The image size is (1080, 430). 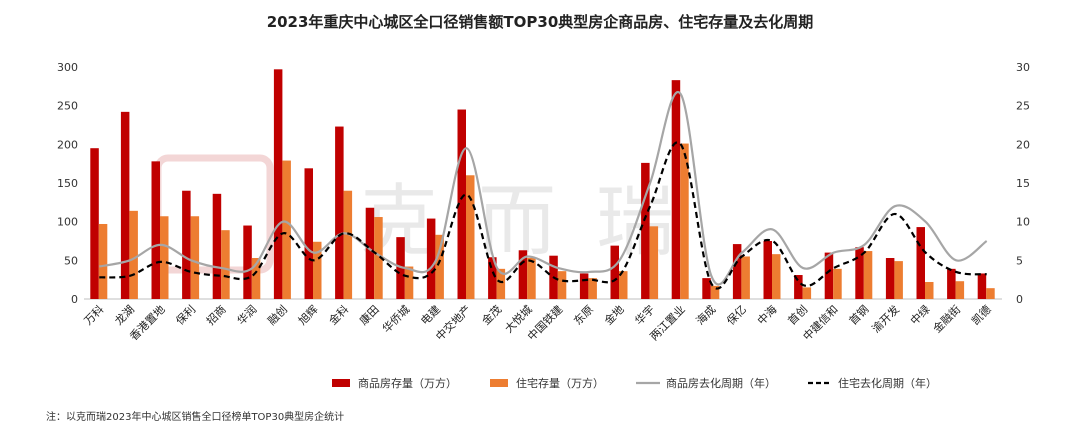 What do you see at coordinates (1023, 183) in the screenshot?
I see `right-axis-tick-label: 15` at bounding box center [1023, 183].